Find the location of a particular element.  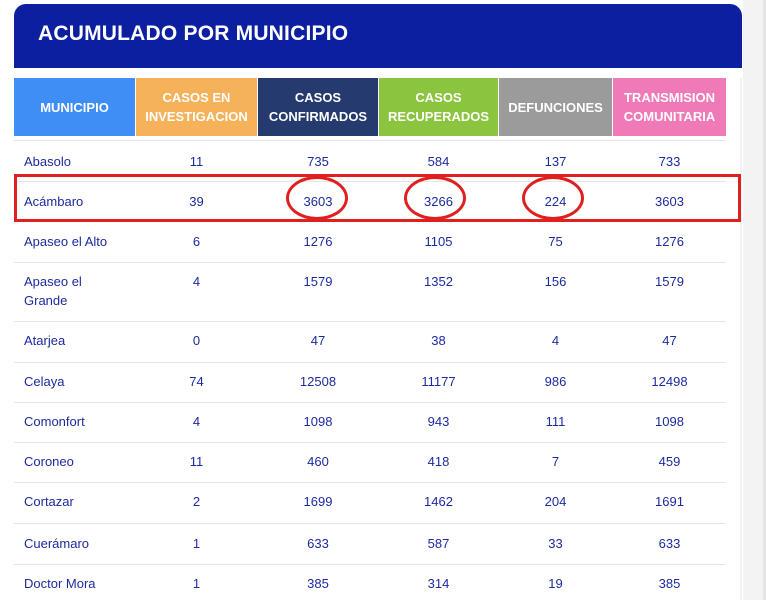

table-row: Abasolo 11 735 584 137 733 is located at coordinates (370, 161).